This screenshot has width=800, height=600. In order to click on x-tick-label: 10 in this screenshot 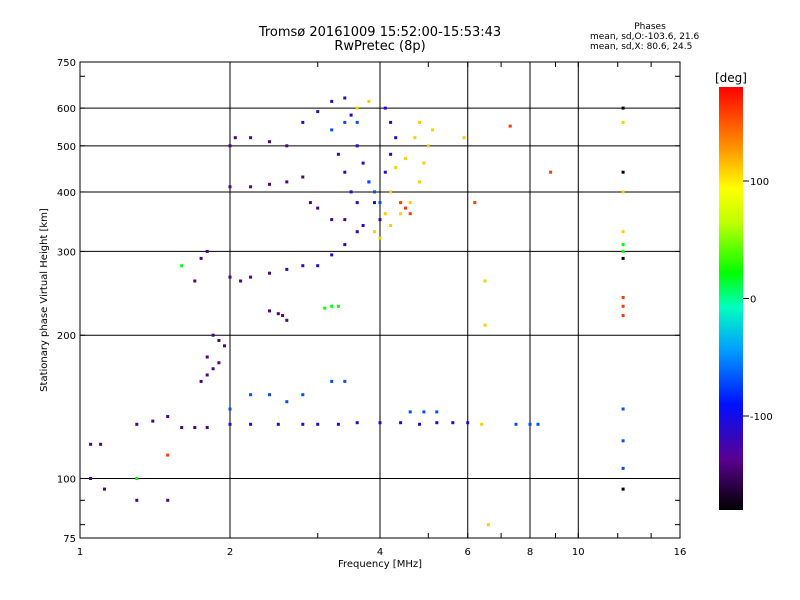, I will do `click(578, 552)`.